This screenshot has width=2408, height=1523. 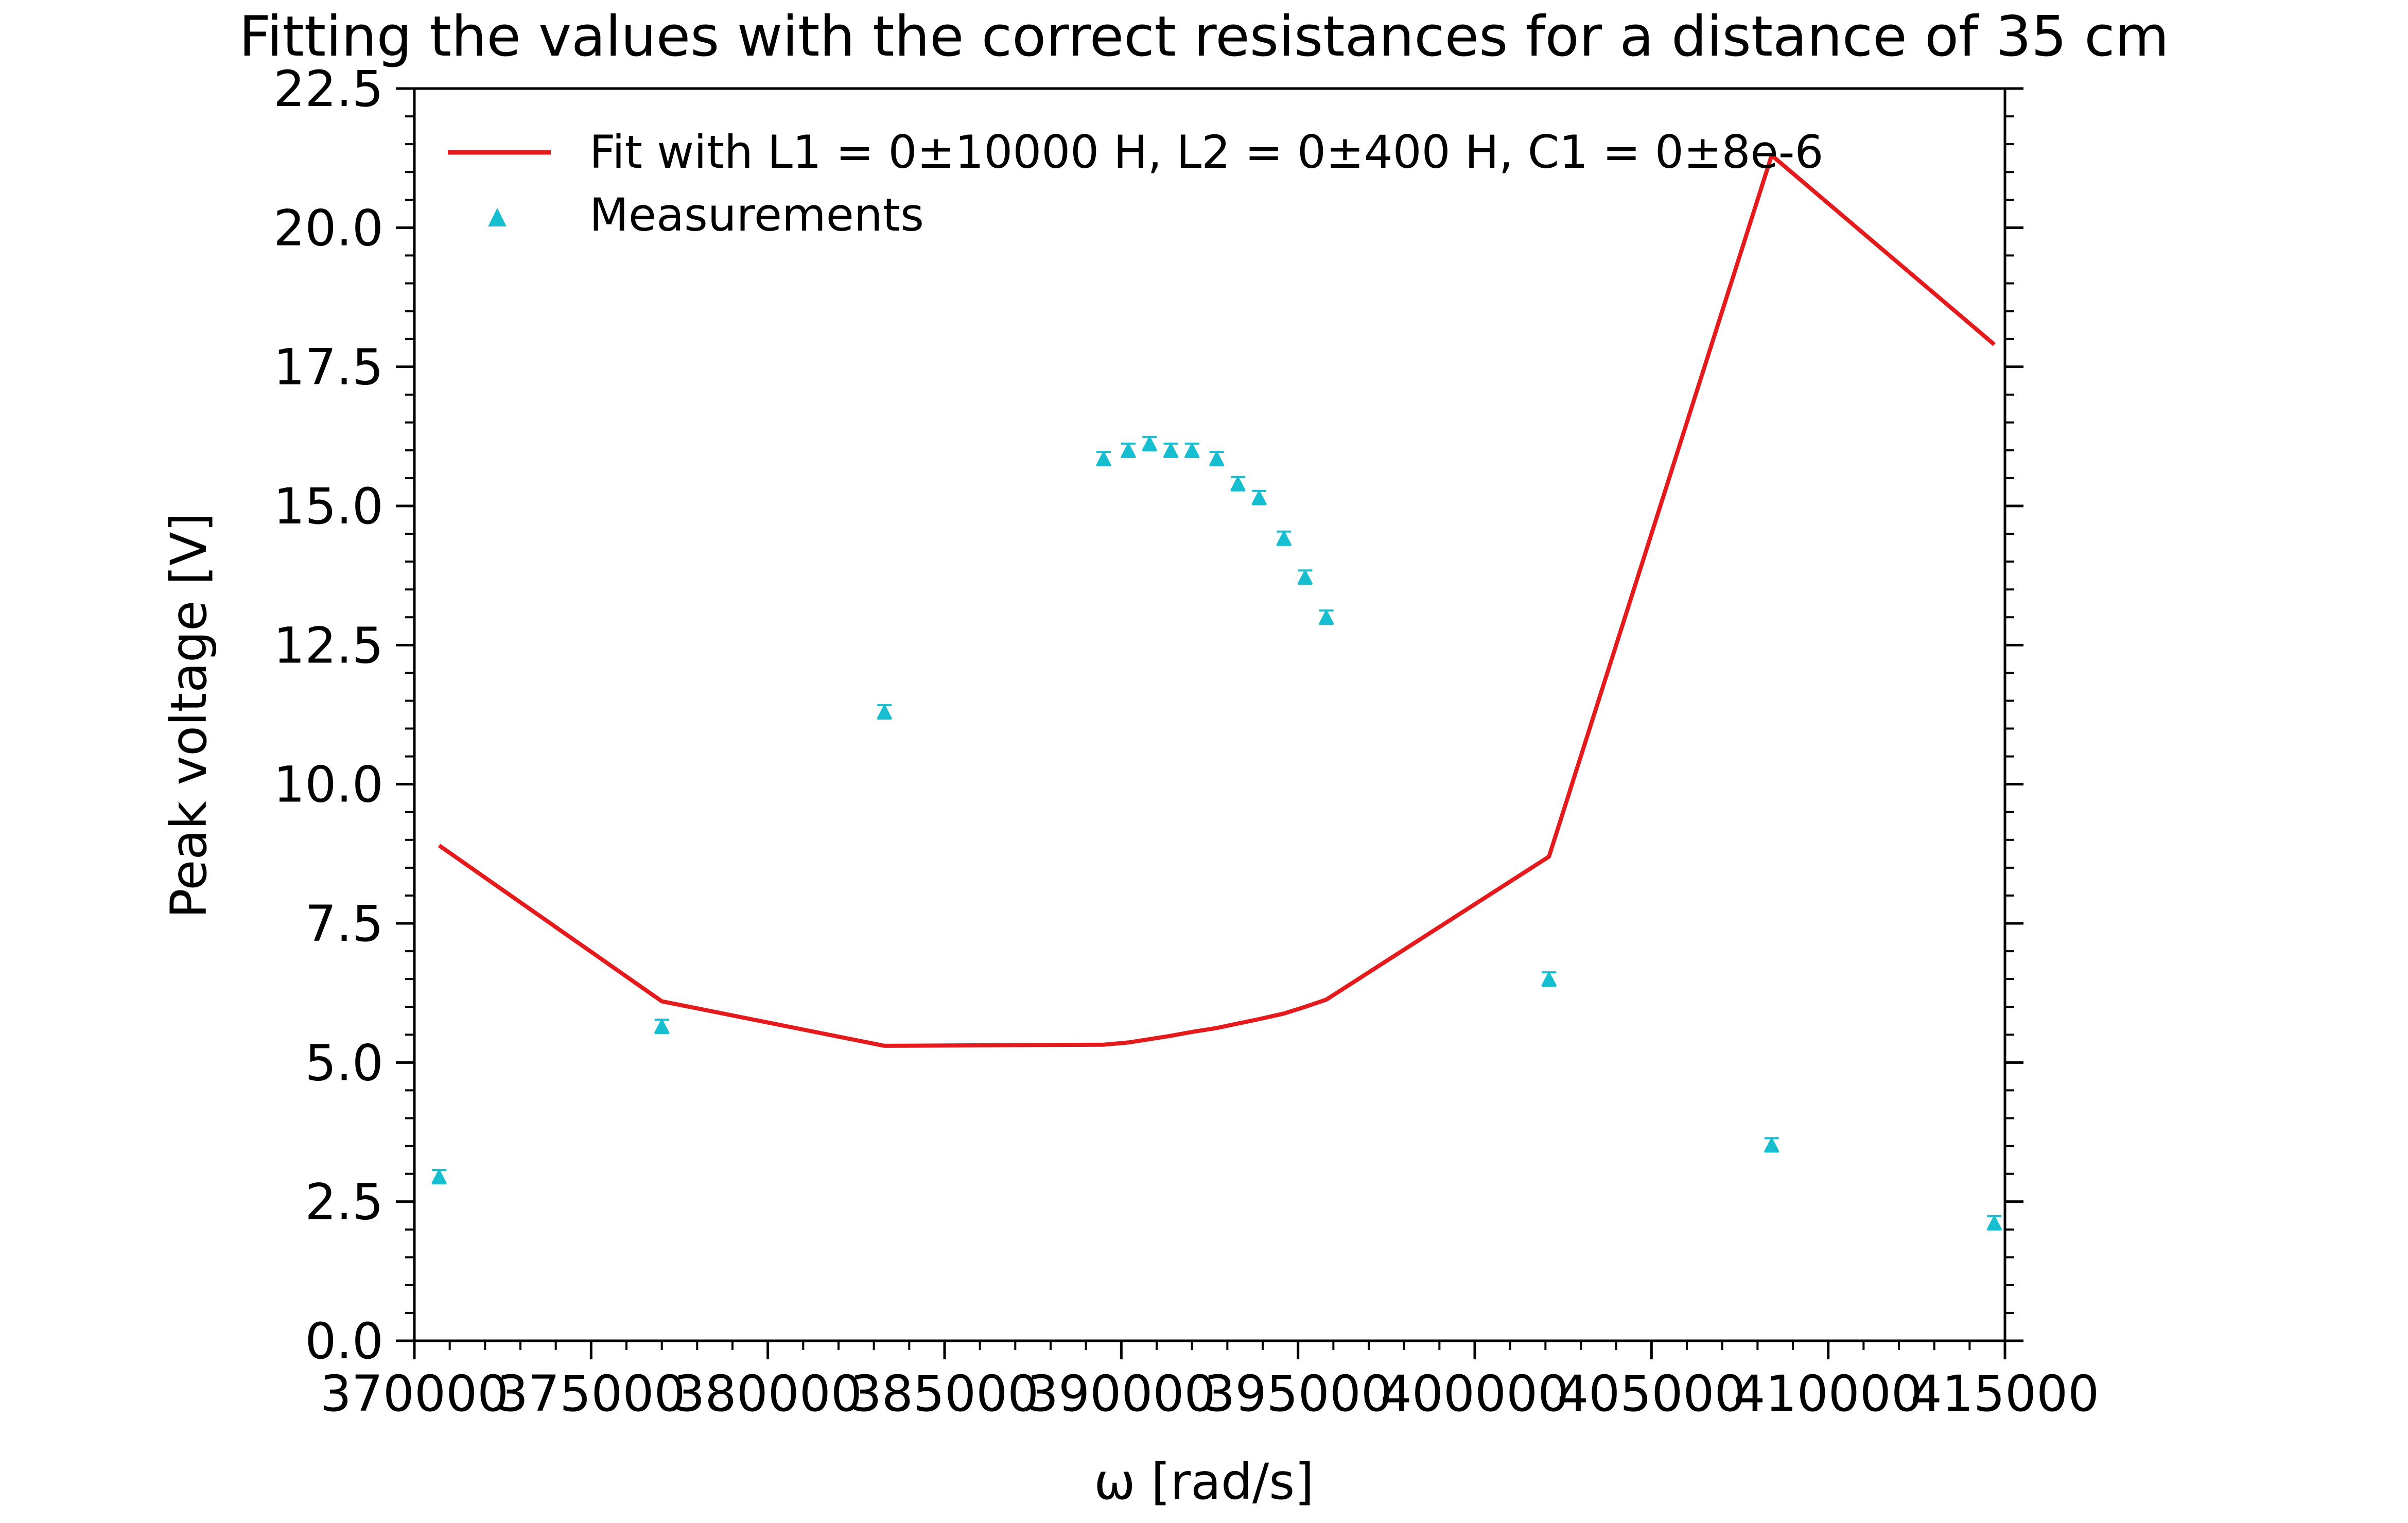 I want to click on x-tick-label: 395000, so click(x=1297, y=1394).